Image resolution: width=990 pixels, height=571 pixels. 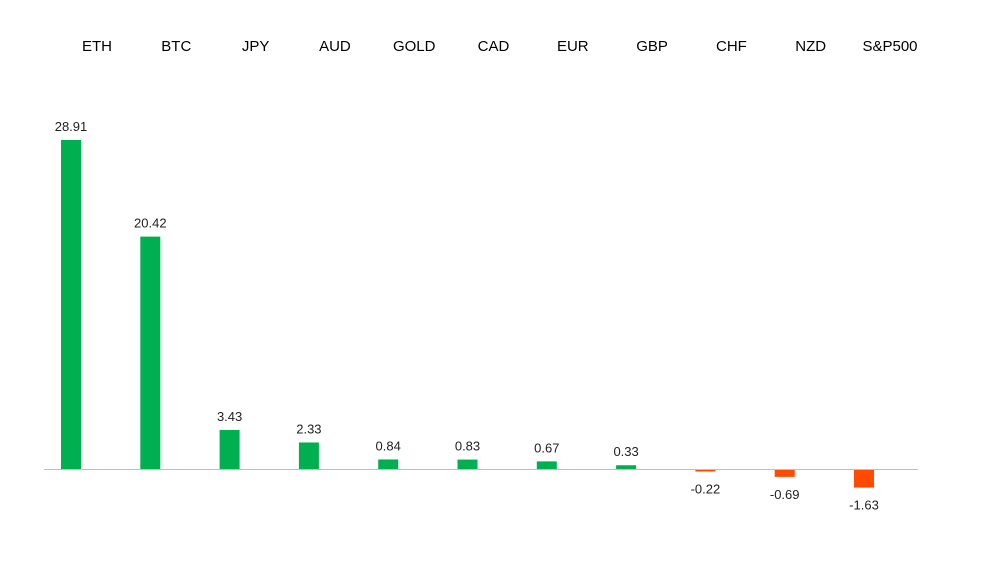 What do you see at coordinates (229, 449) in the screenshot?
I see `bar-jpy` at bounding box center [229, 449].